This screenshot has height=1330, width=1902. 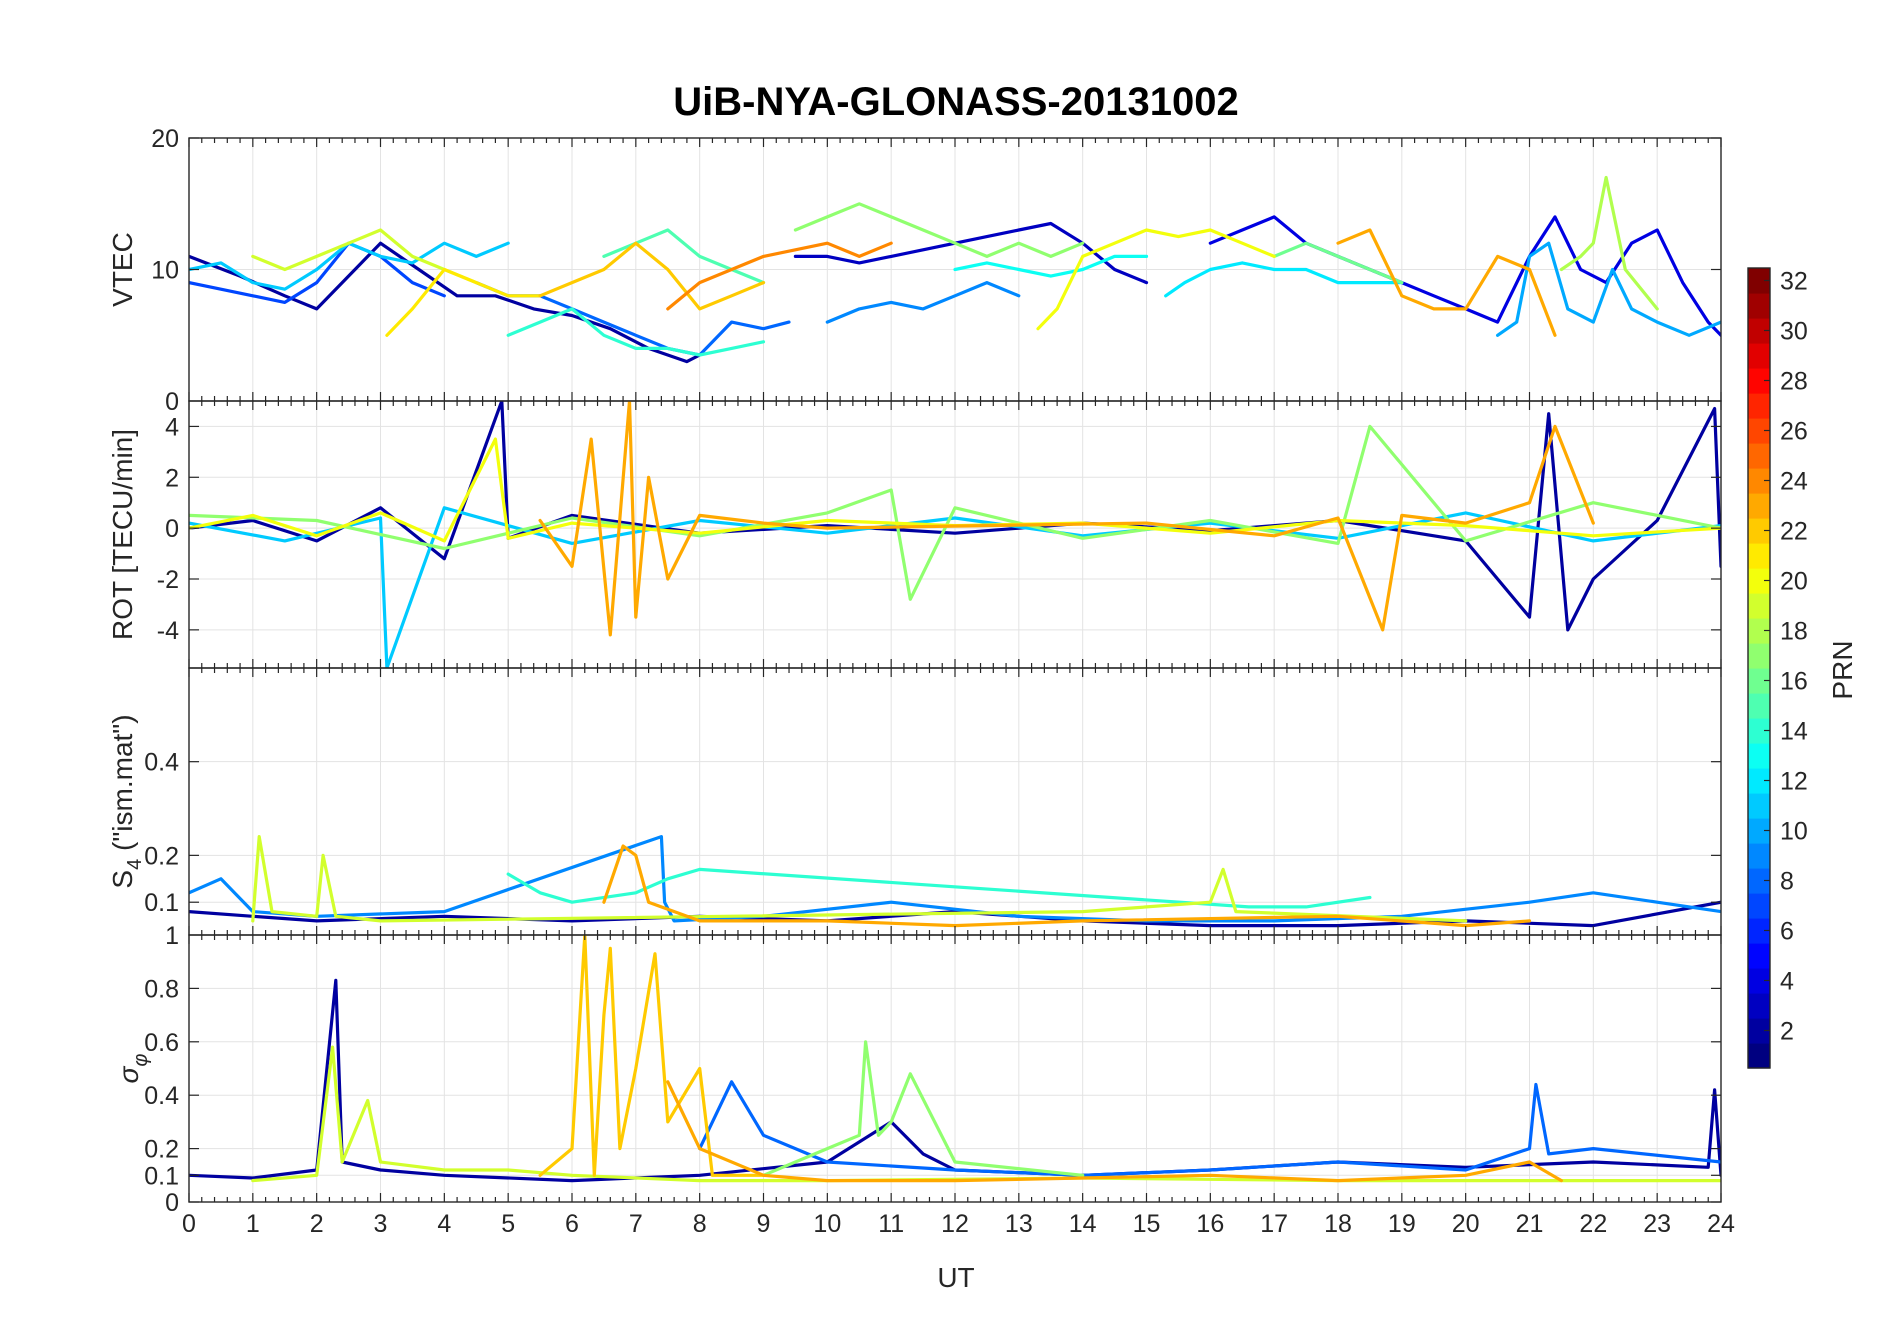 What do you see at coordinates (122, 269) in the screenshot?
I see `y-axis-label: VTEC` at bounding box center [122, 269].